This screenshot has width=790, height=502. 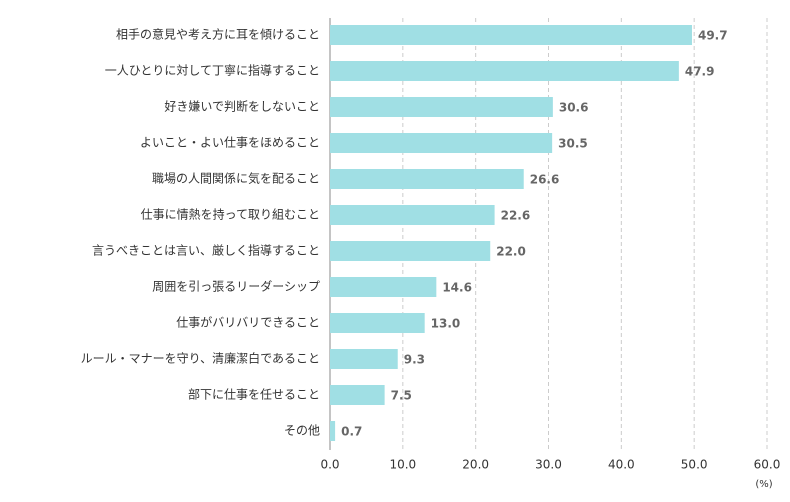 What do you see at coordinates (763, 484) in the screenshot?
I see `x-axis-unit: (%)` at bounding box center [763, 484].